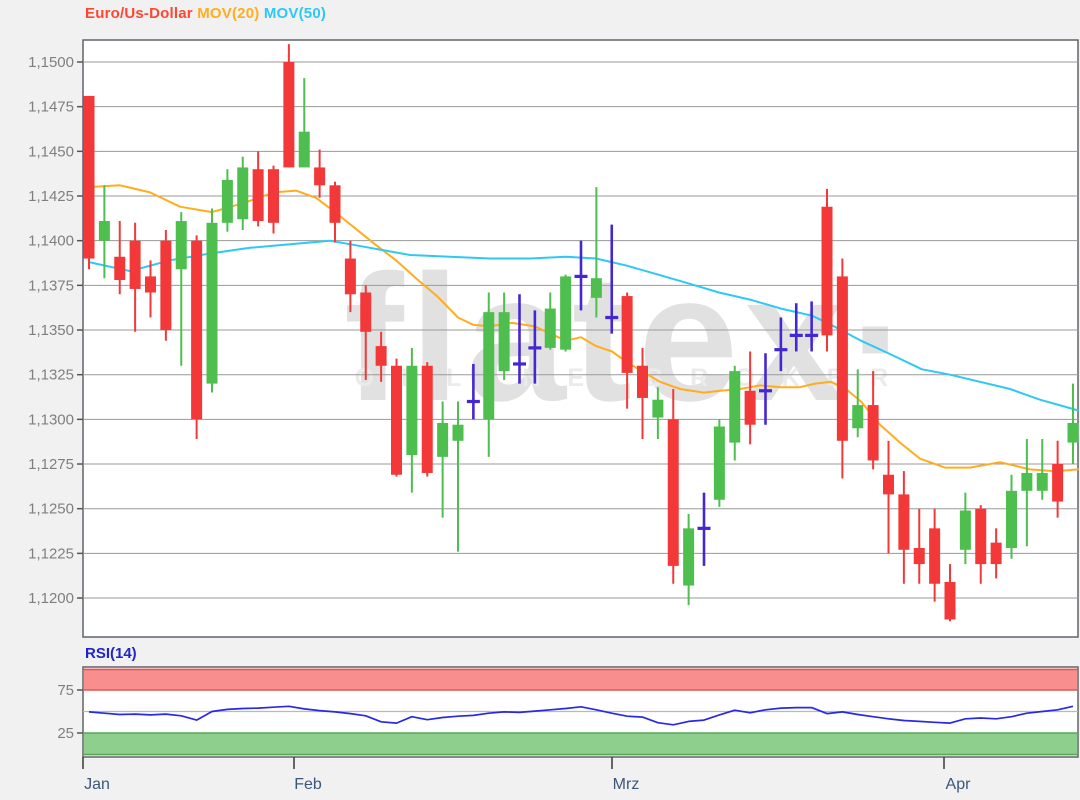  Describe the element at coordinates (51, 285) in the screenshot. I see `y-axis-label: 1,1375` at that location.